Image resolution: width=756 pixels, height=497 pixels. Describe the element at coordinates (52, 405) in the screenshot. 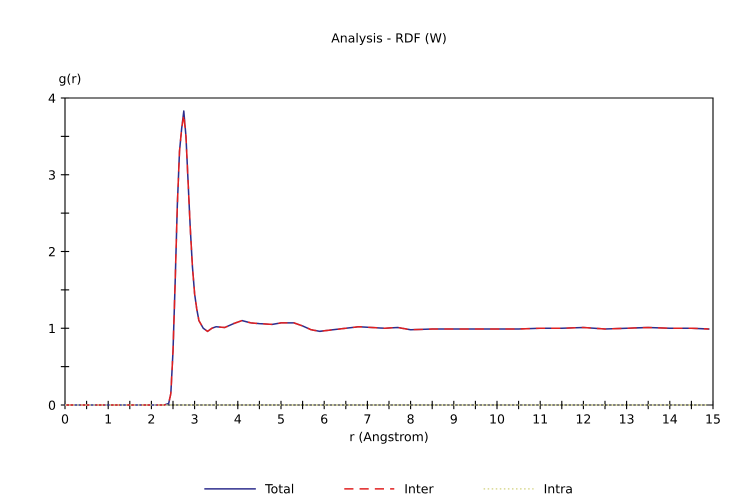

I see `y-tick-label: 0` at that location.